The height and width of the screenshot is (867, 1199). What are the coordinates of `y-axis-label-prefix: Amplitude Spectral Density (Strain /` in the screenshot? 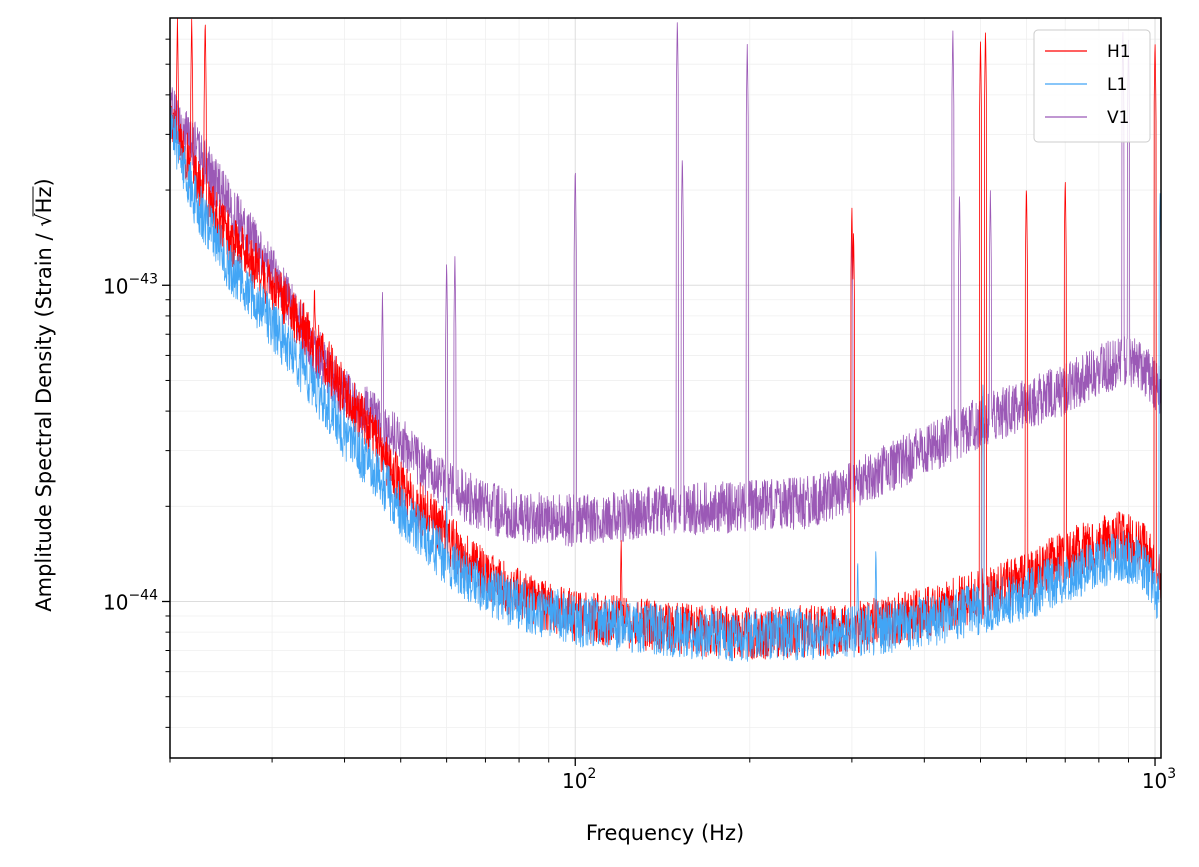 It's located at (44, 419).